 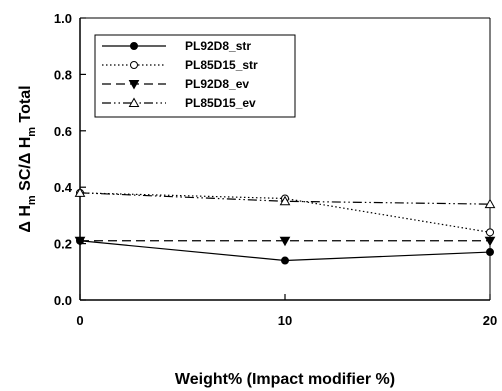 What do you see at coordinates (285, 320) in the screenshot?
I see `x-tick-label: 10` at bounding box center [285, 320].